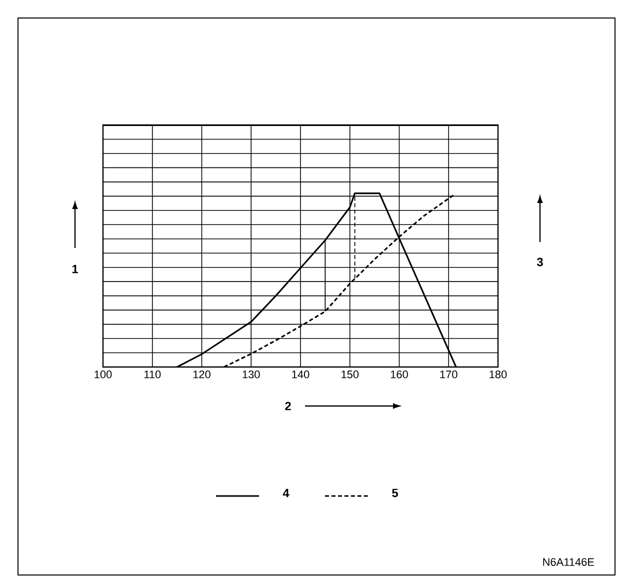 This screenshot has height=584, width=633. I want to click on text: N6A1146E, so click(568, 562).